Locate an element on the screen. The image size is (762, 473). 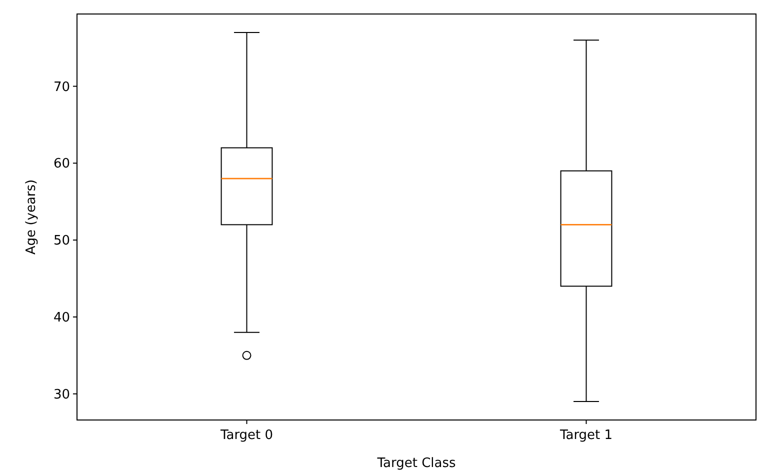
y-tick-label: 40 is located at coordinates (61, 318).